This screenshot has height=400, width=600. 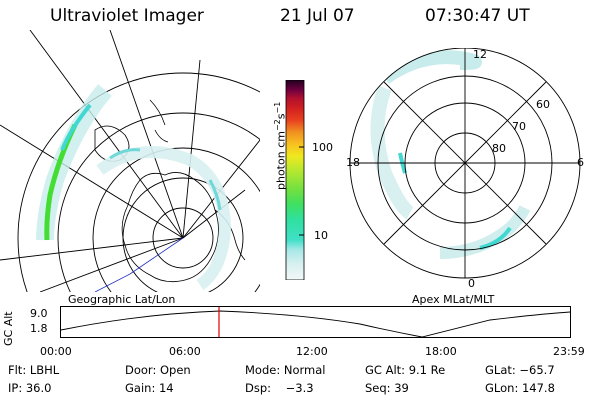 What do you see at coordinates (405, 370) in the screenshot?
I see `info-gc-alt: GC Alt: 9.1 Re` at bounding box center [405, 370].